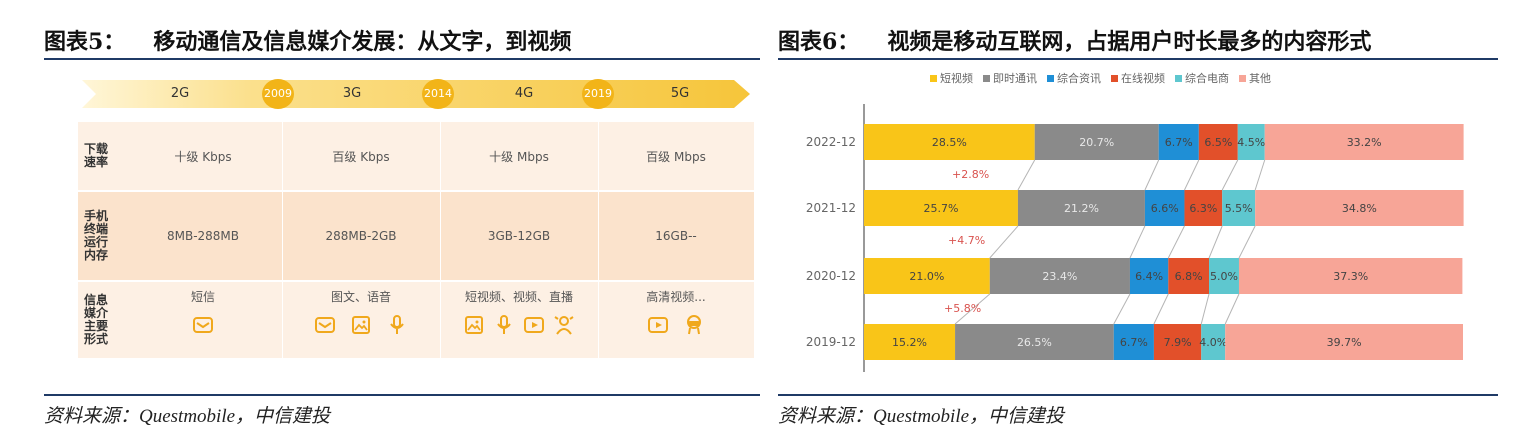 Image resolution: width=1531 pixels, height=444 pixels. Describe the element at coordinates (416, 320) in the screenshot. I see `table-row-media-forms: 信息媒介主要形式 短信 图文、语音 短视频、视频、直播` at that location.